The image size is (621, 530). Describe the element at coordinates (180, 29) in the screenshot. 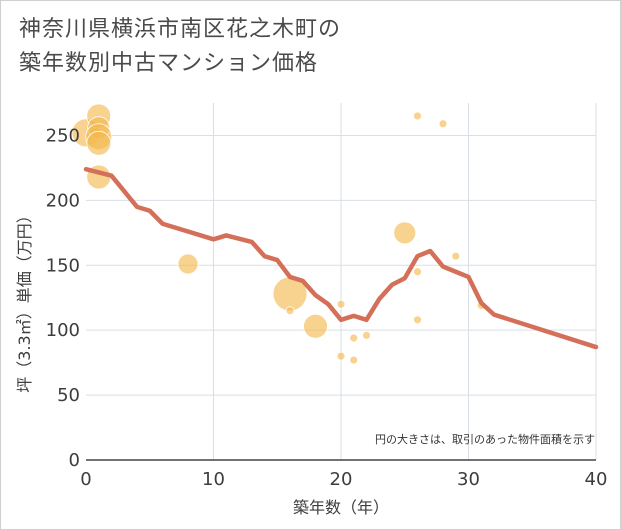

I see `chart-title-line-1: 神奈川県横浜市南区花之木町の` at that location.